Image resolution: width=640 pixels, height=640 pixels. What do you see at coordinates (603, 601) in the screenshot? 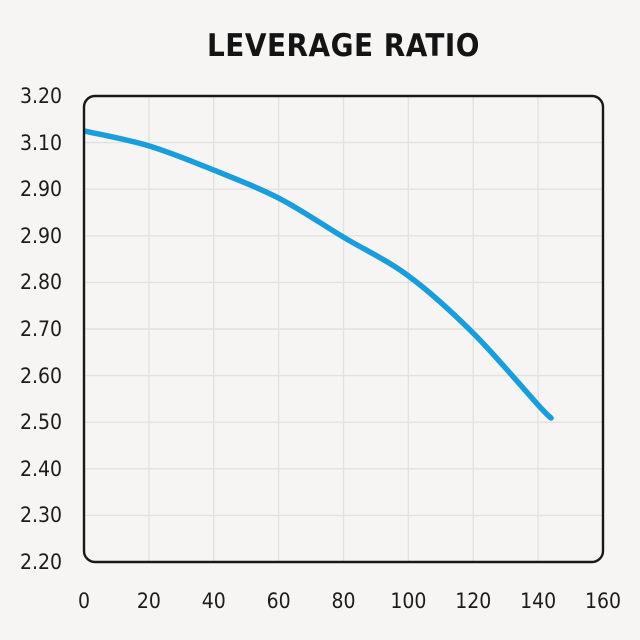
I see `x-tick-label: 160` at bounding box center [603, 601].